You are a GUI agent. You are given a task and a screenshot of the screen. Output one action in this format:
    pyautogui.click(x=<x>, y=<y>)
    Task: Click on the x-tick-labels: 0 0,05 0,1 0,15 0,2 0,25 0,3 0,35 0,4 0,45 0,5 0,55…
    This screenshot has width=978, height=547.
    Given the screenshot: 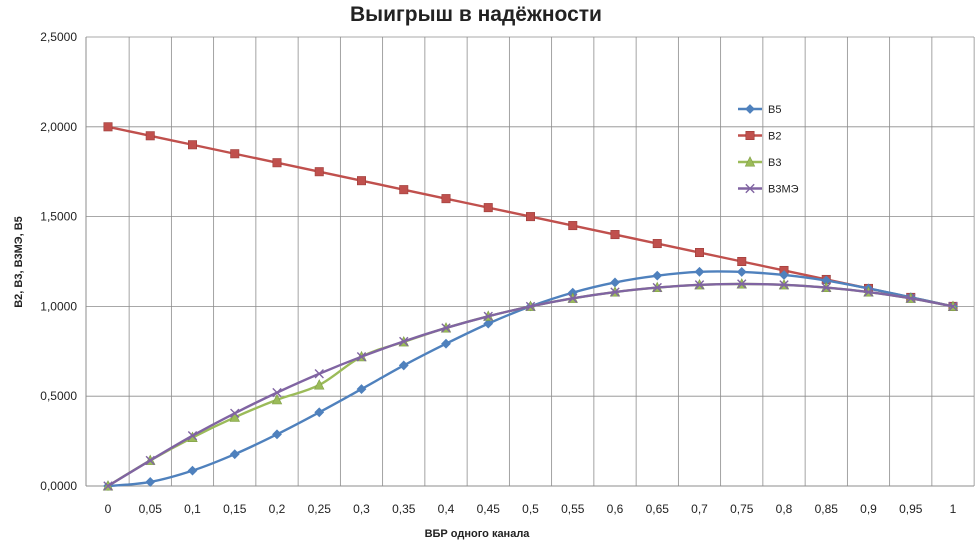 What is the action you would take?
    pyautogui.click(x=531, y=509)
    